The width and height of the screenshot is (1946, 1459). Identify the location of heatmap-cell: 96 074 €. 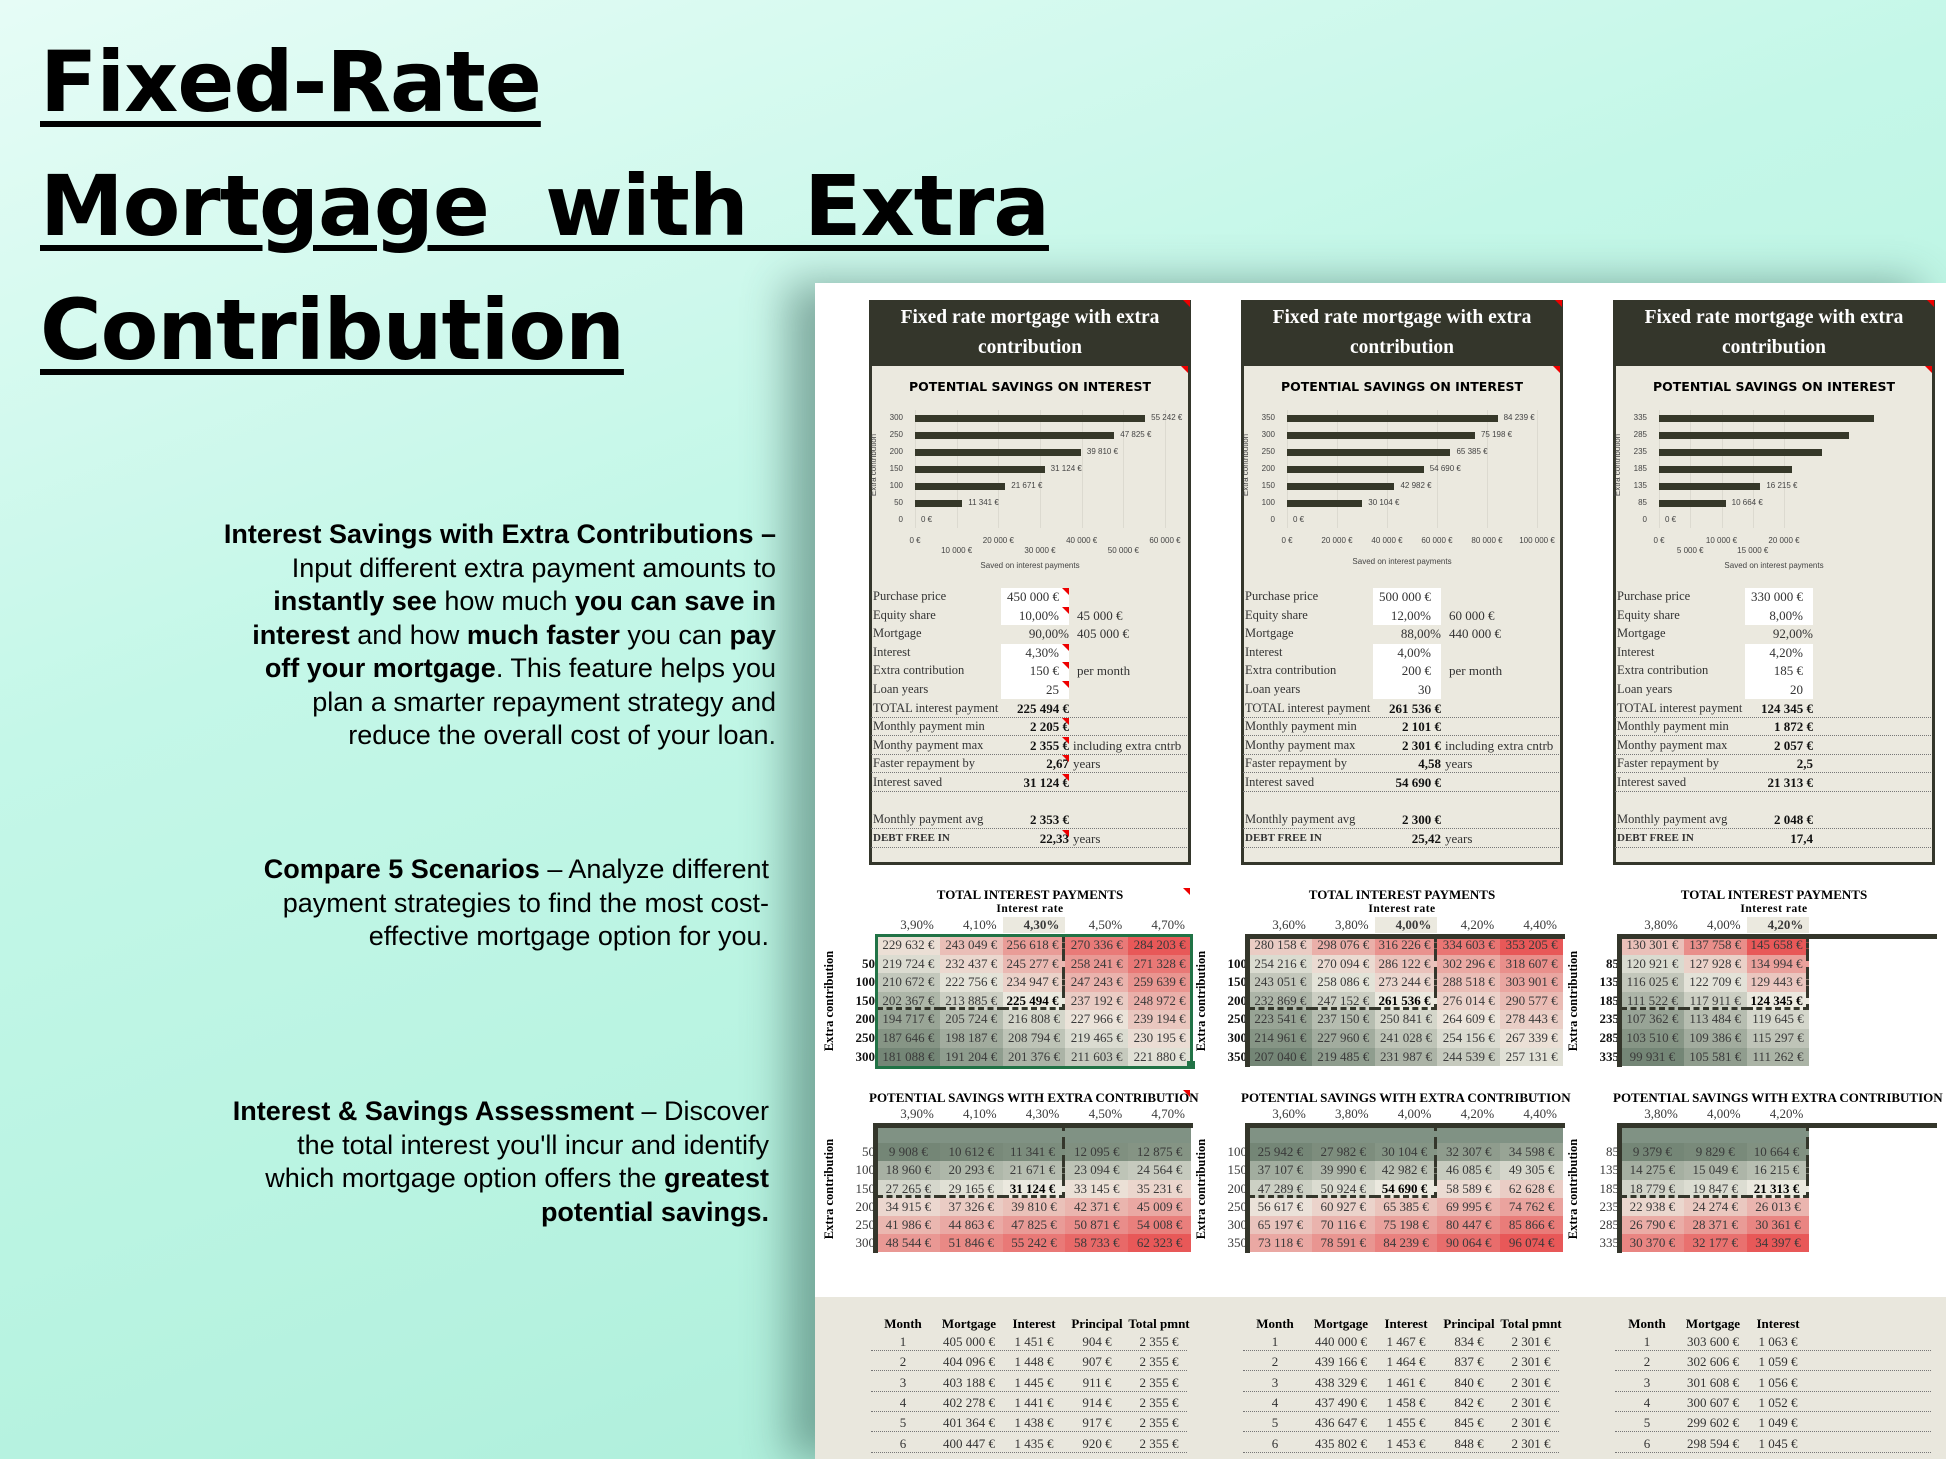
(1531, 1243).